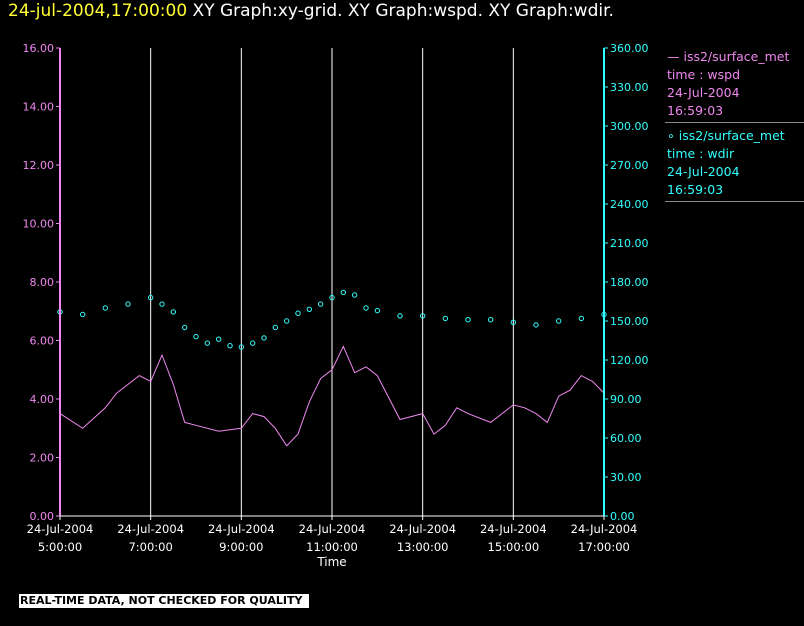 The image size is (804, 626). I want to click on right-tick-label: 60.00, so click(626, 438).